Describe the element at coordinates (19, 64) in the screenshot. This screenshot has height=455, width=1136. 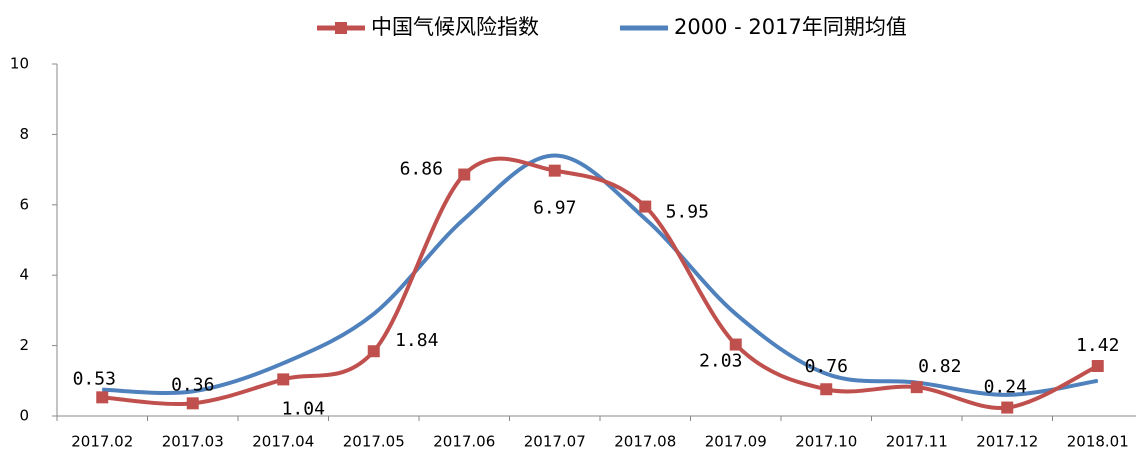
I see `y-tick-label: 10` at that location.